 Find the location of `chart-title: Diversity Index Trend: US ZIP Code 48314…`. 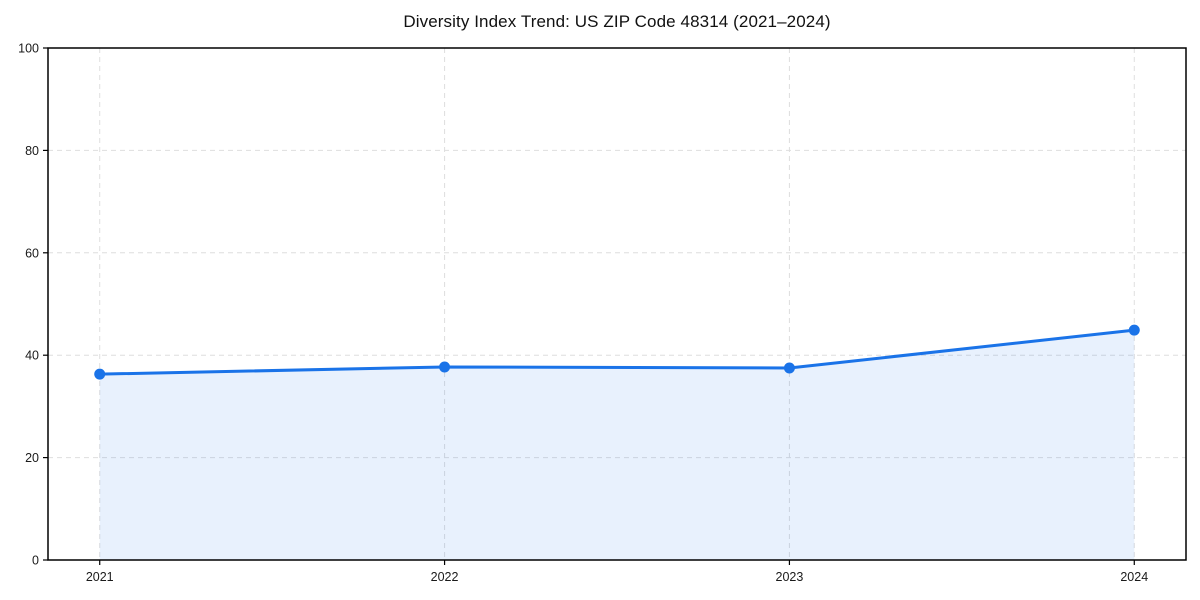

chart-title: Diversity Index Trend: US ZIP Code 48314… is located at coordinates (617, 21).